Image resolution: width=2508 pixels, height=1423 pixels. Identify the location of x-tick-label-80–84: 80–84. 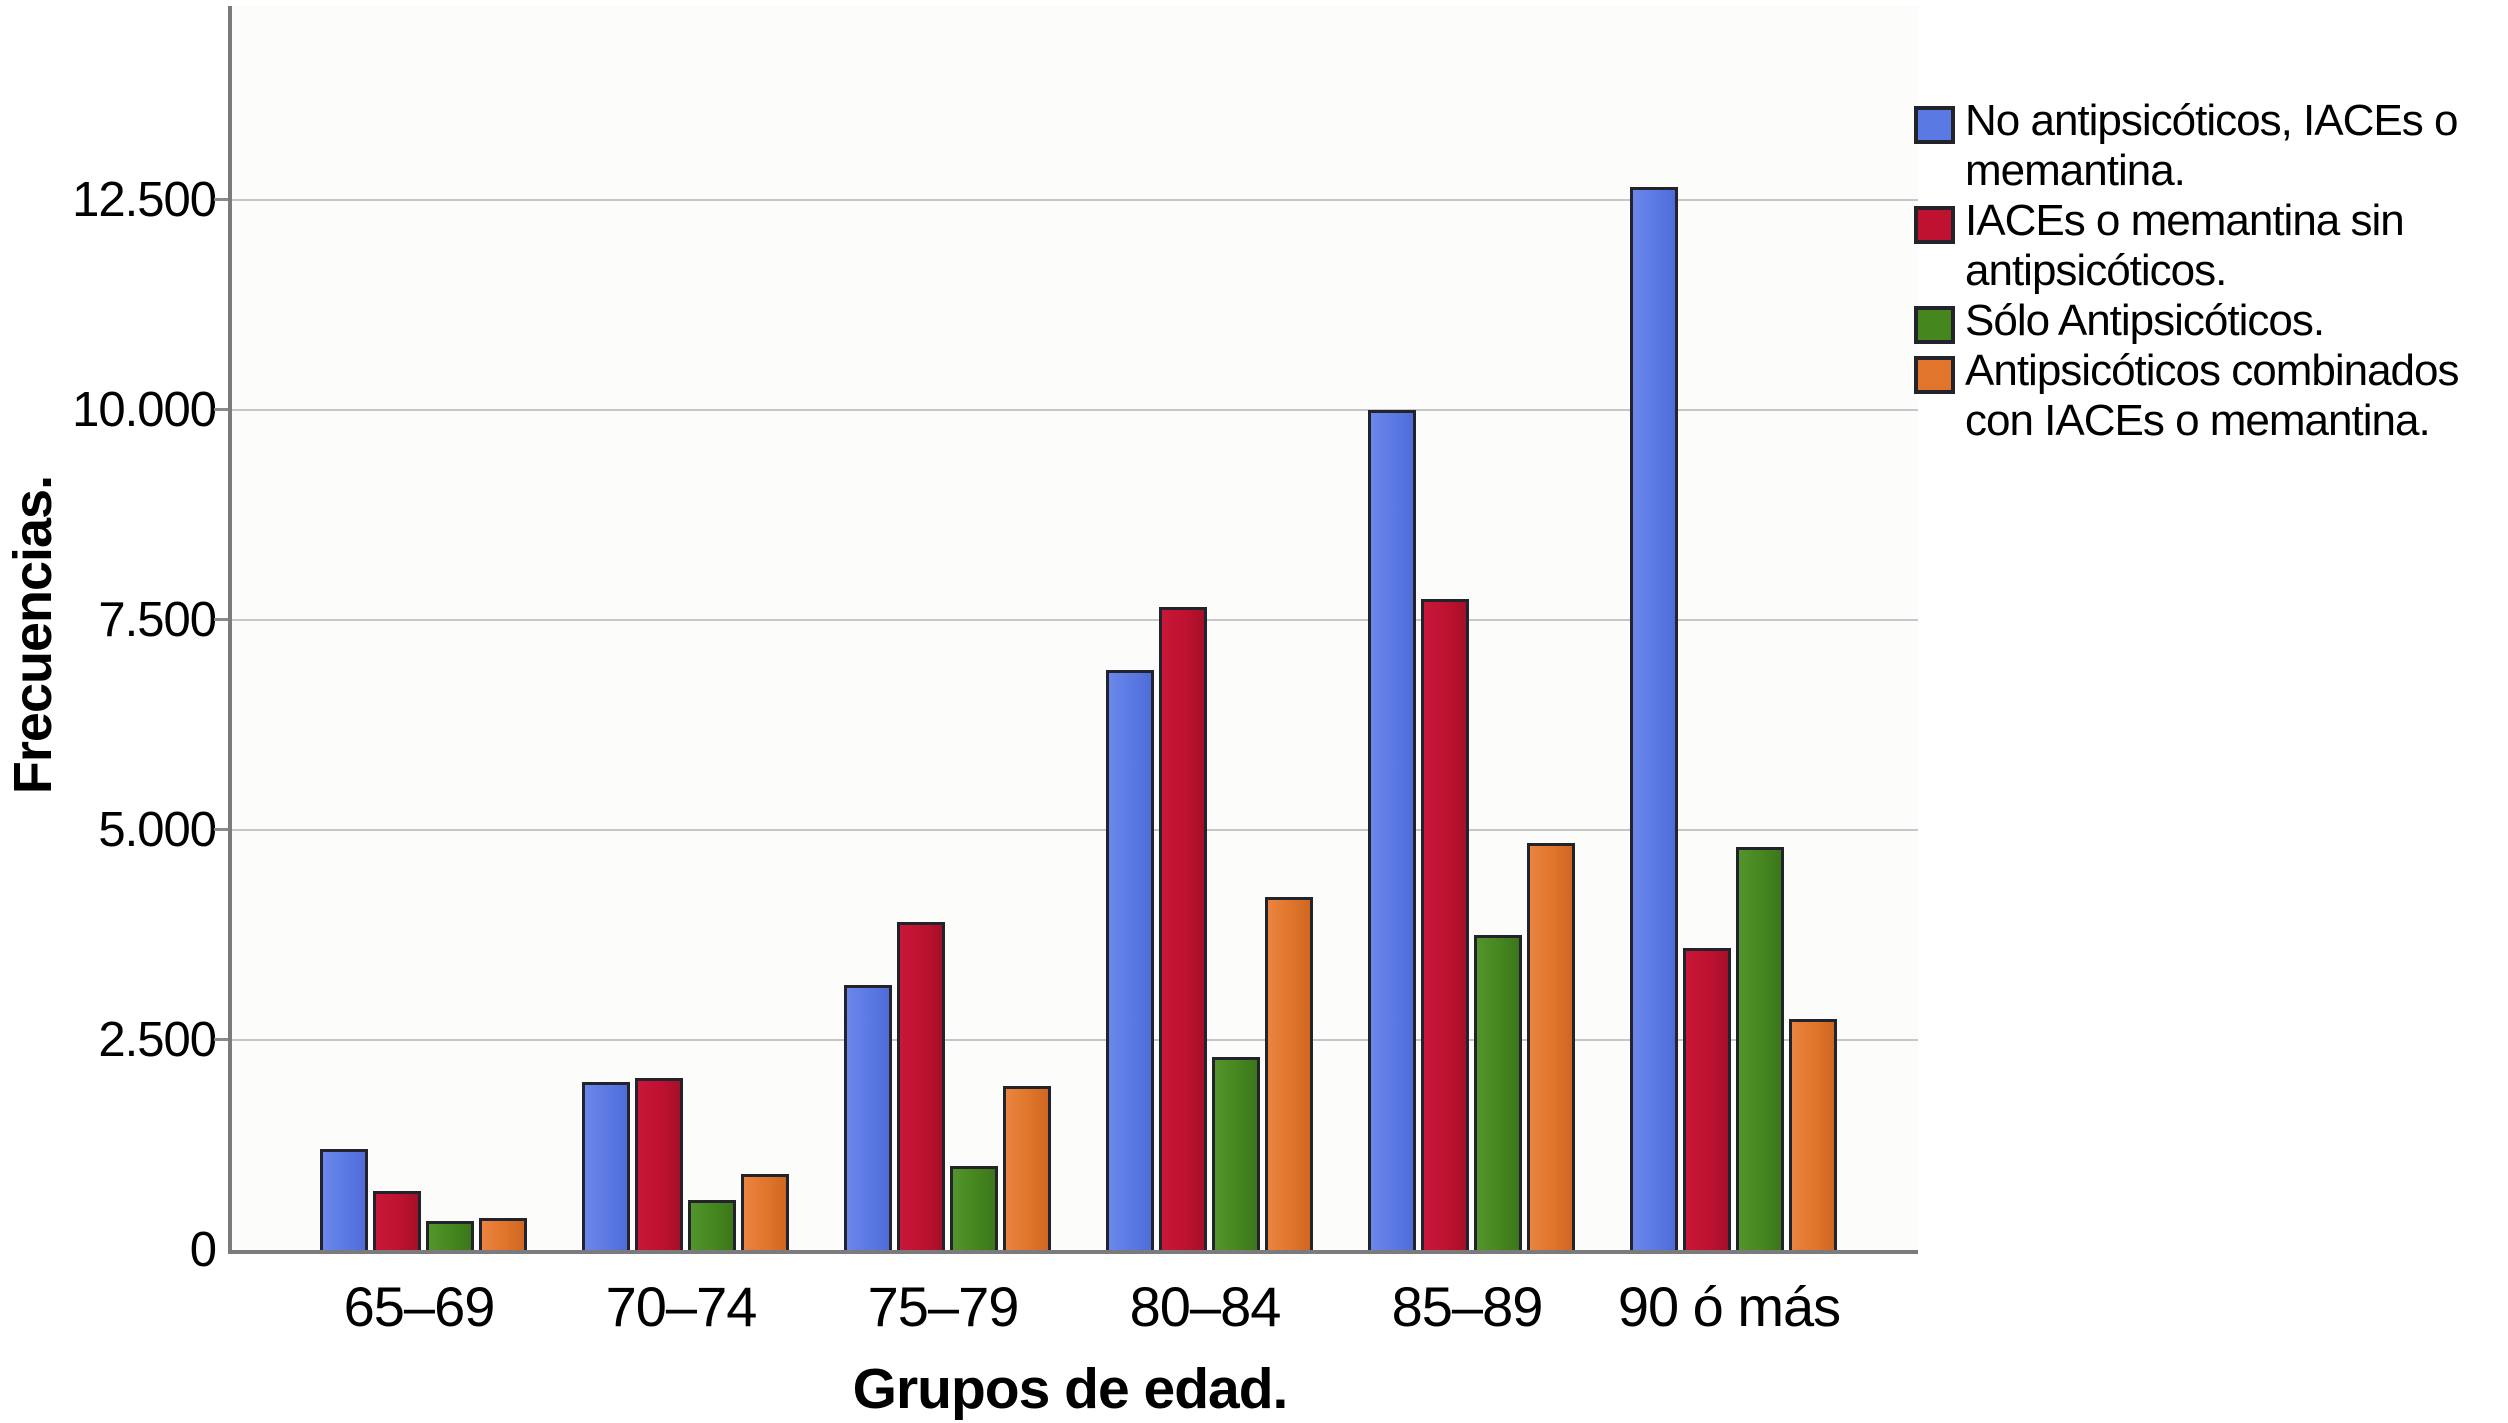
(1205, 1306).